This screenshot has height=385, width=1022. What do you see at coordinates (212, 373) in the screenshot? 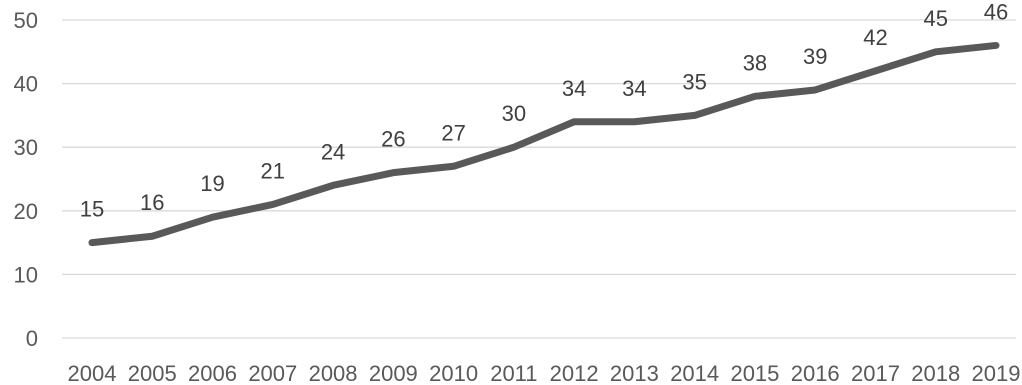
I see `x-tick-label: 2006` at bounding box center [212, 373].